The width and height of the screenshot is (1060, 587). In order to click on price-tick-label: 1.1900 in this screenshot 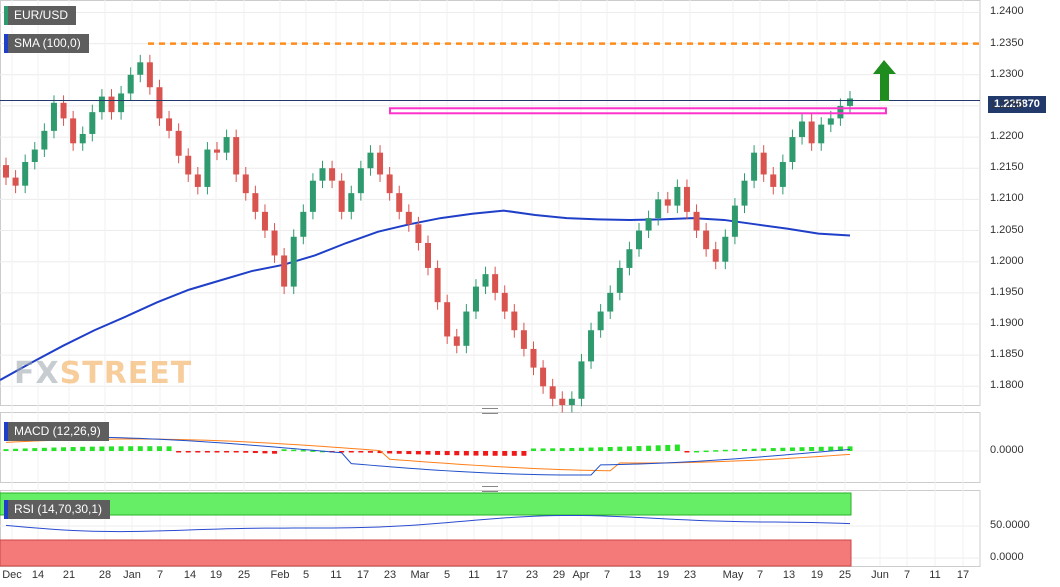, I will do `click(1007, 323)`.